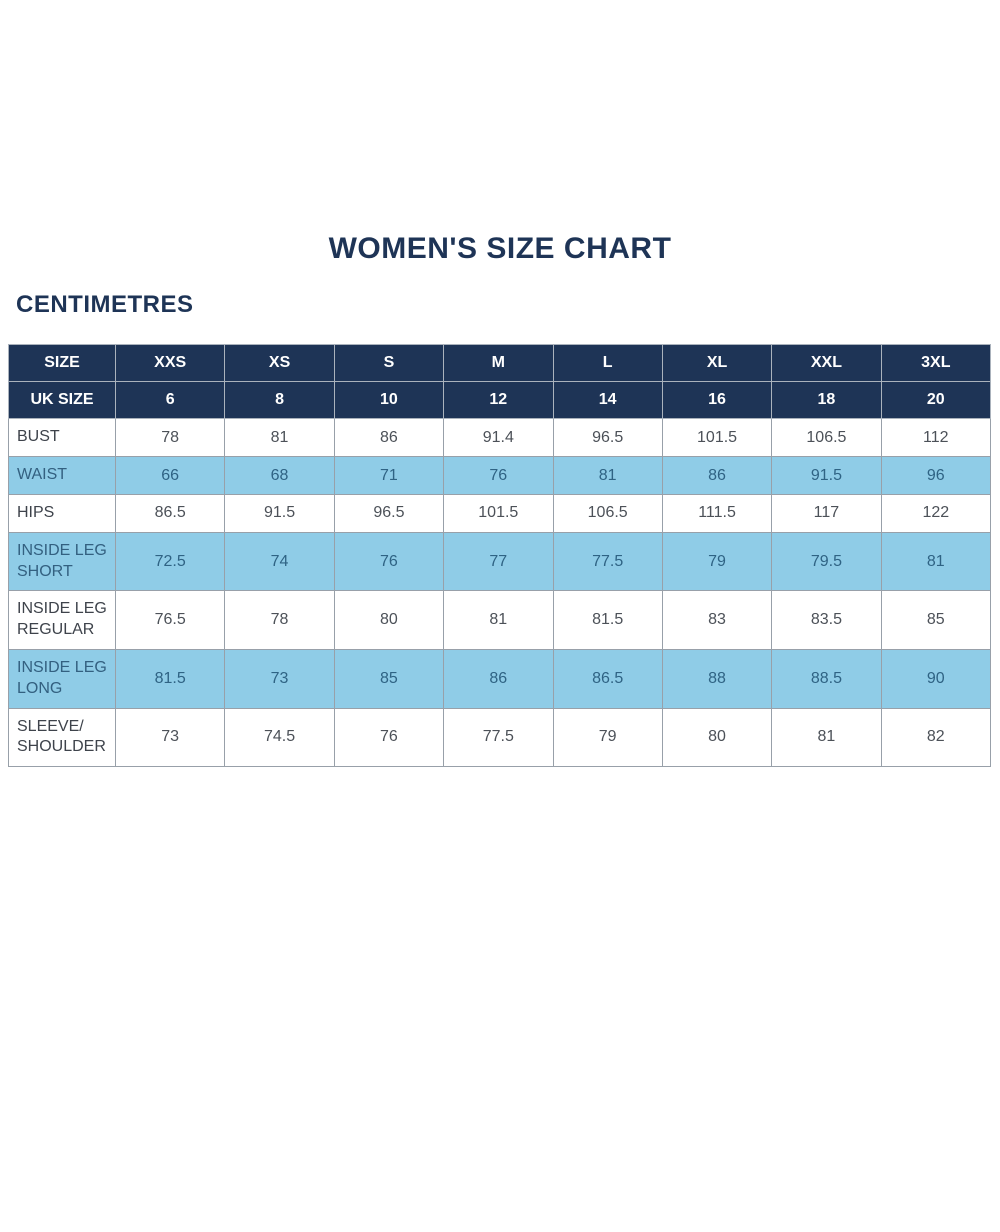 This screenshot has height=1232, width=1000. What do you see at coordinates (62, 620) in the screenshot?
I see `row-label: INSIDE LEG REGULAR` at bounding box center [62, 620].